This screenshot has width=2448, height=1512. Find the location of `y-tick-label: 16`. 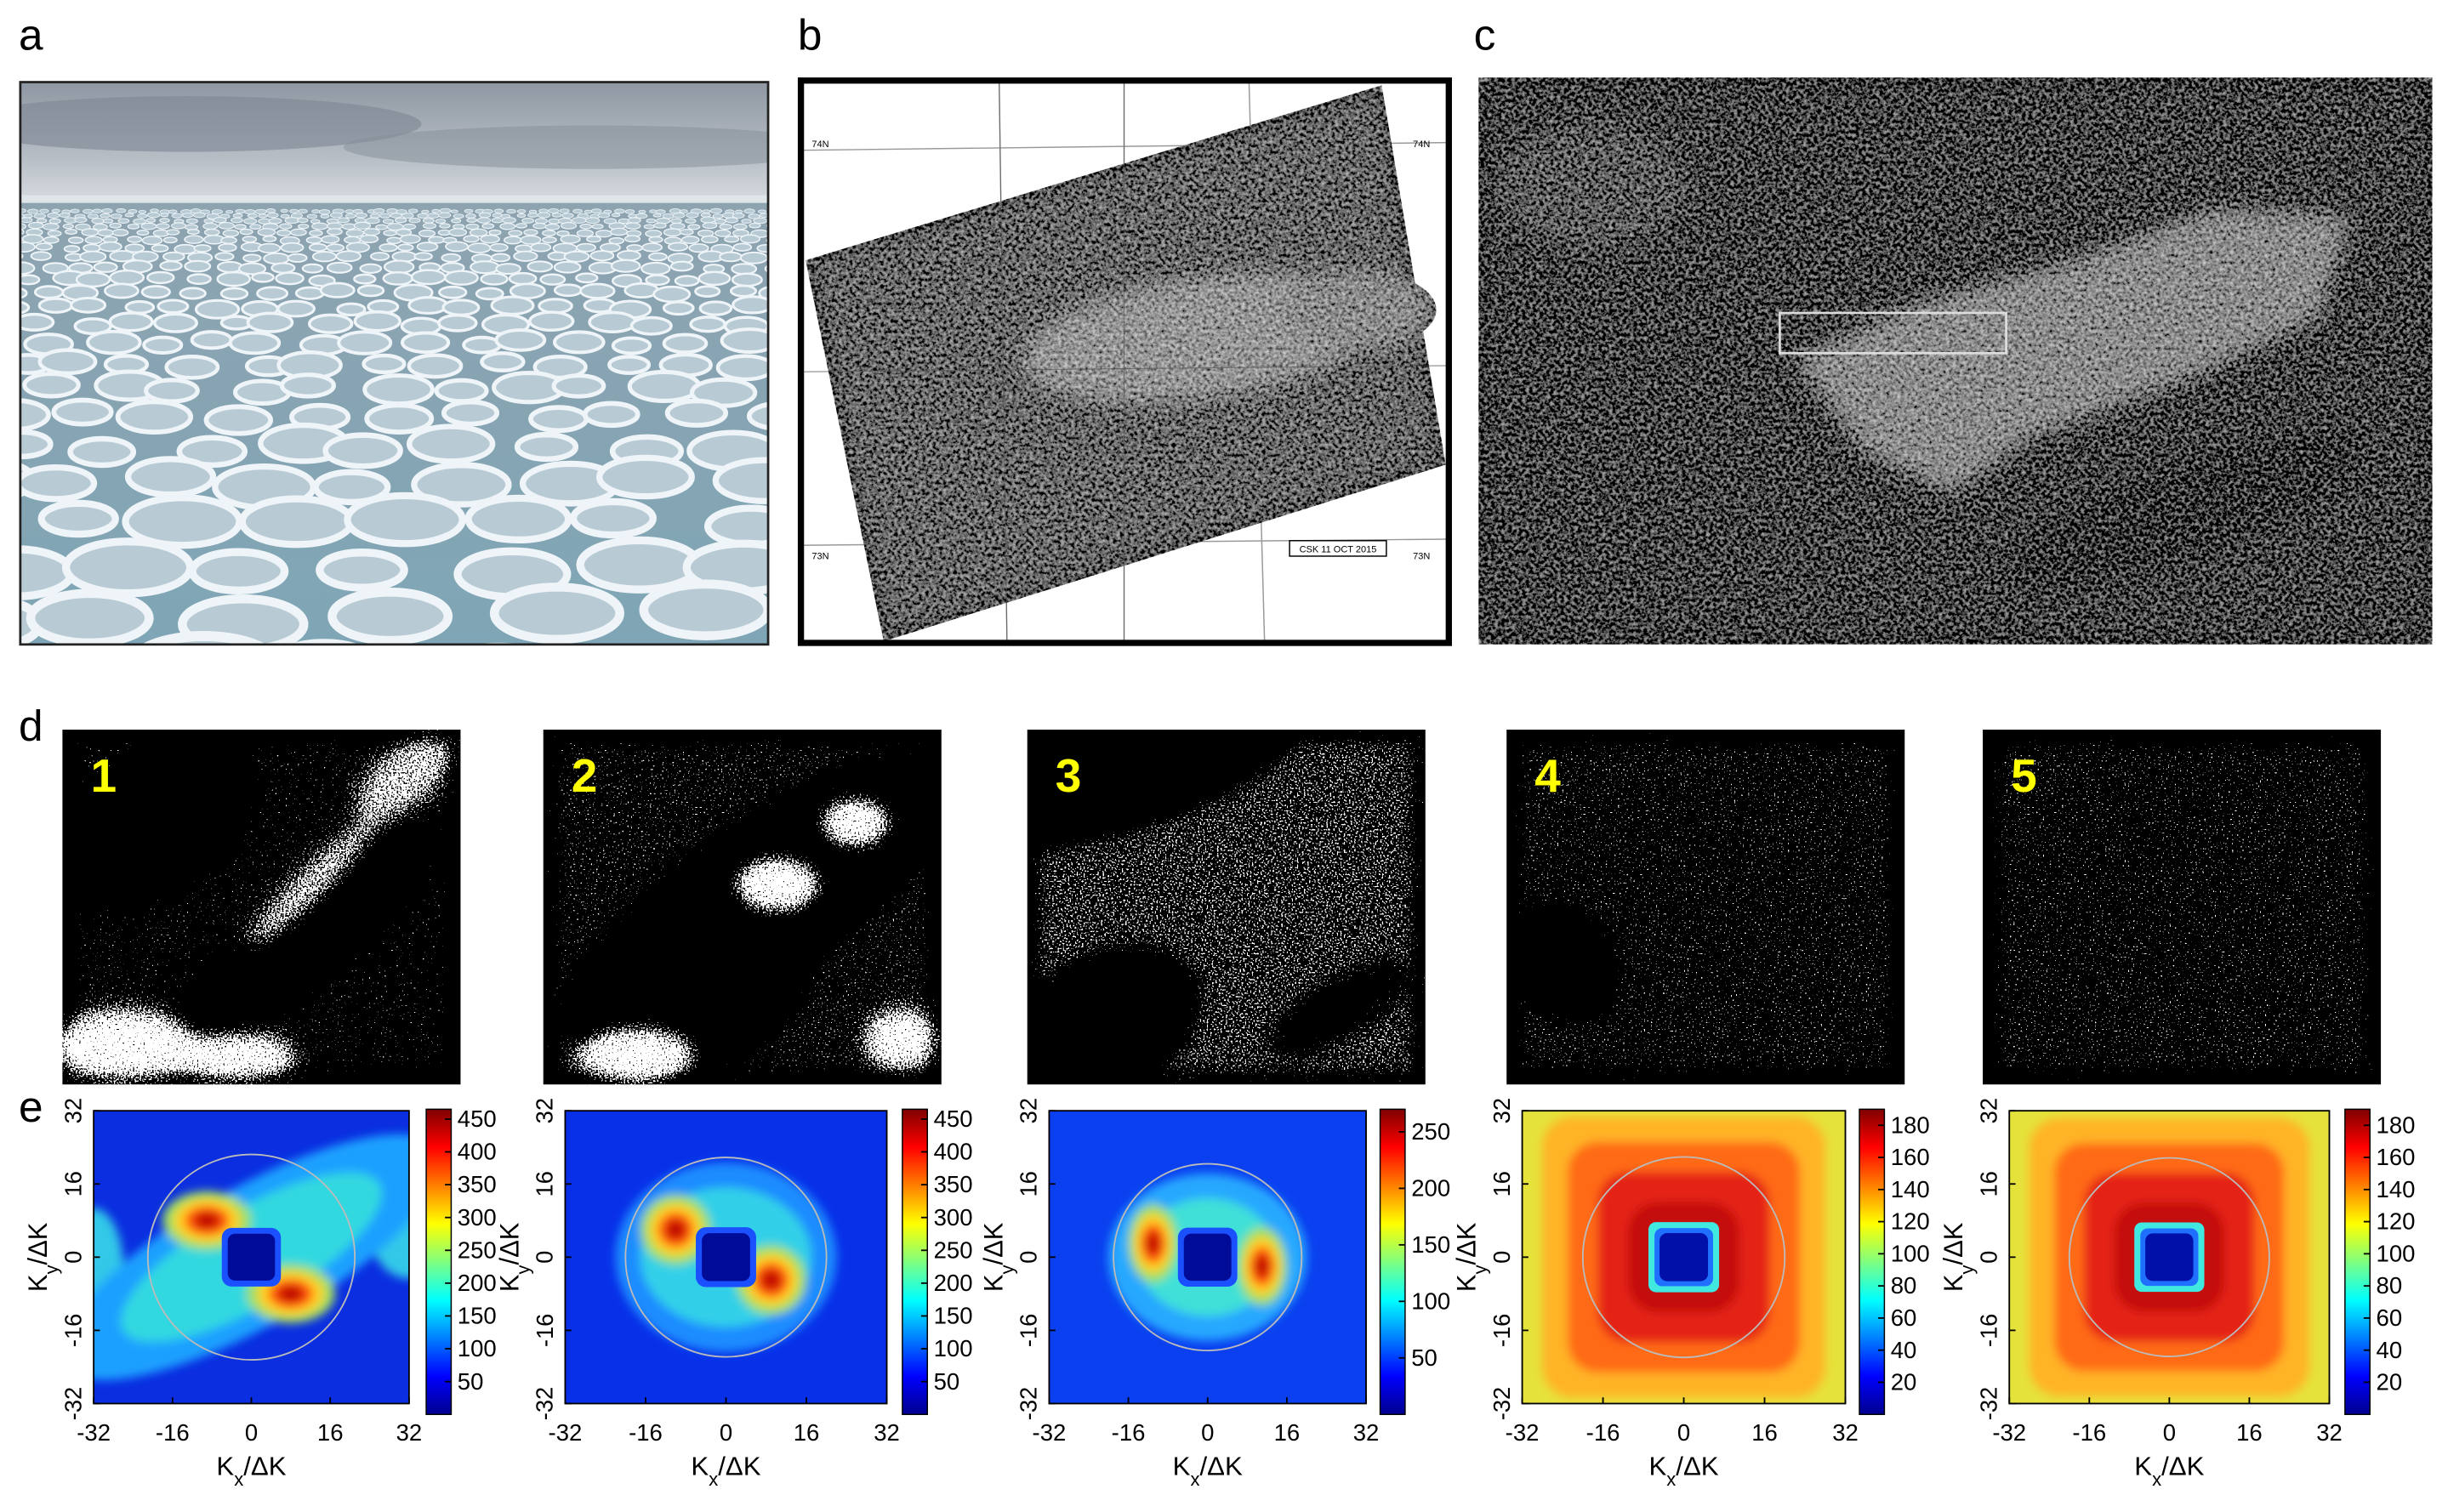

y-tick-label: 16 is located at coordinates (73, 1184).